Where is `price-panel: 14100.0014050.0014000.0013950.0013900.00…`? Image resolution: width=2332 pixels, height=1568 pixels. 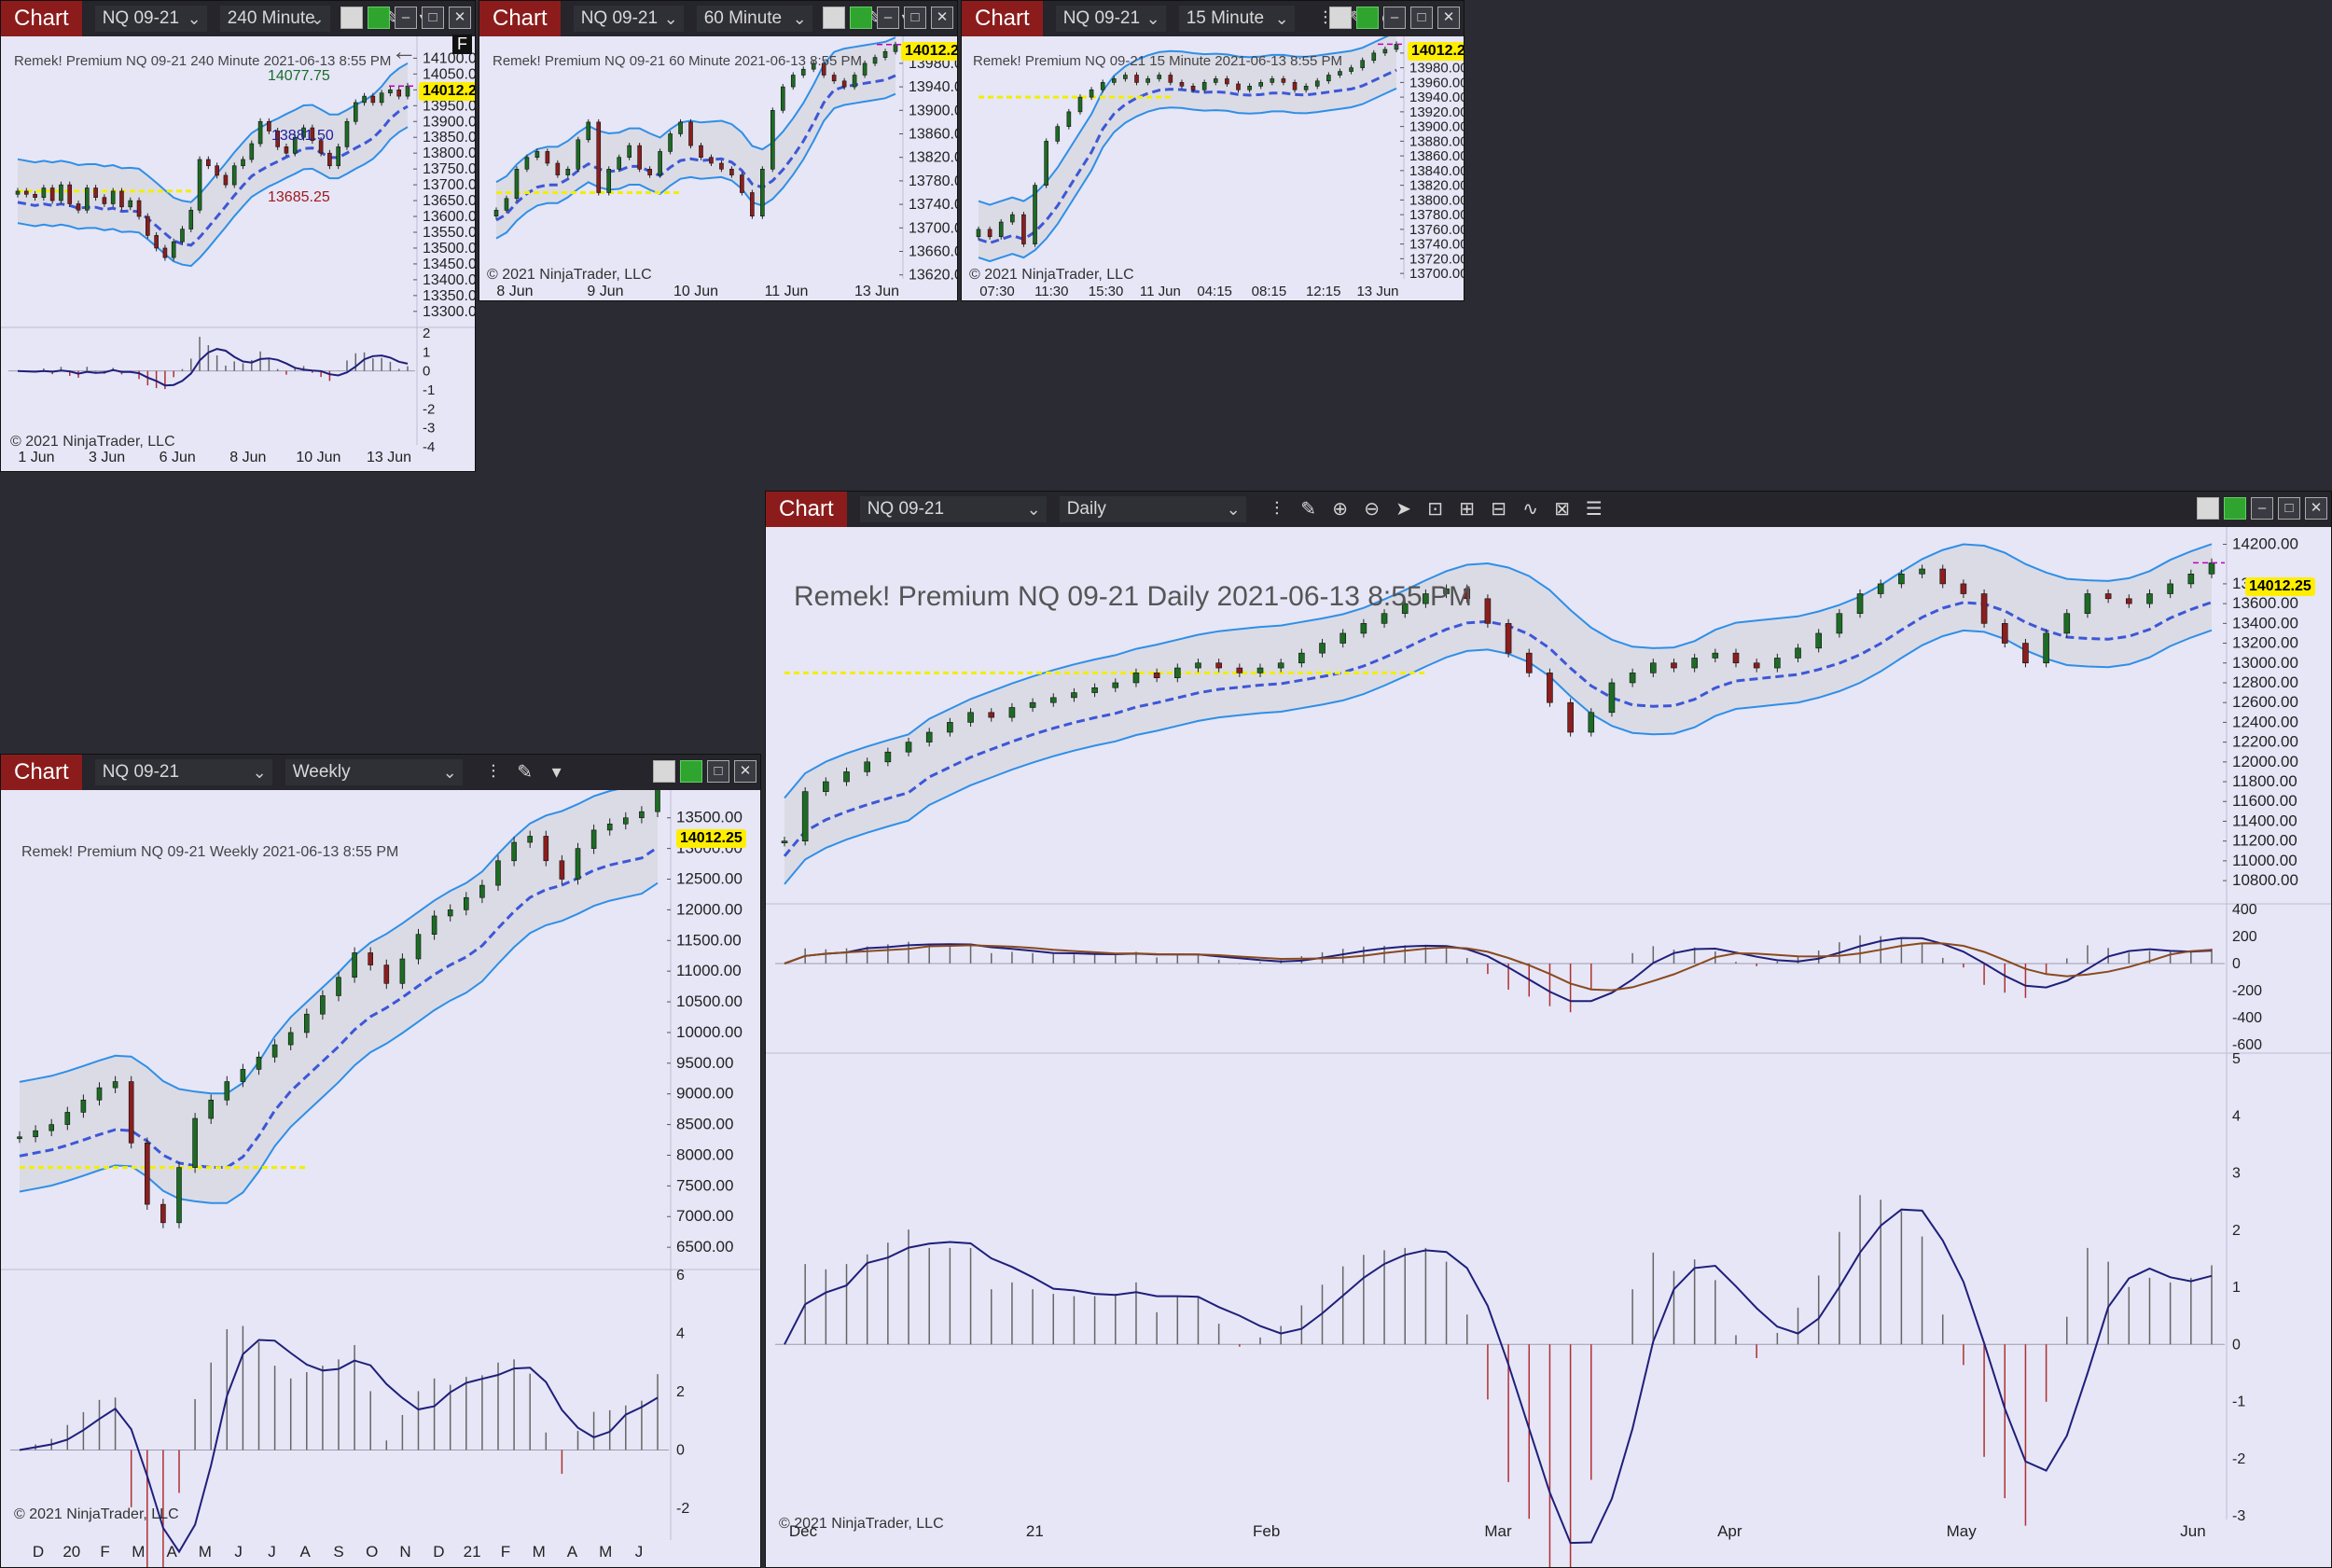
price-panel: 14100.0014050.0014000.0013950.0013900.00… is located at coordinates (238, 254).